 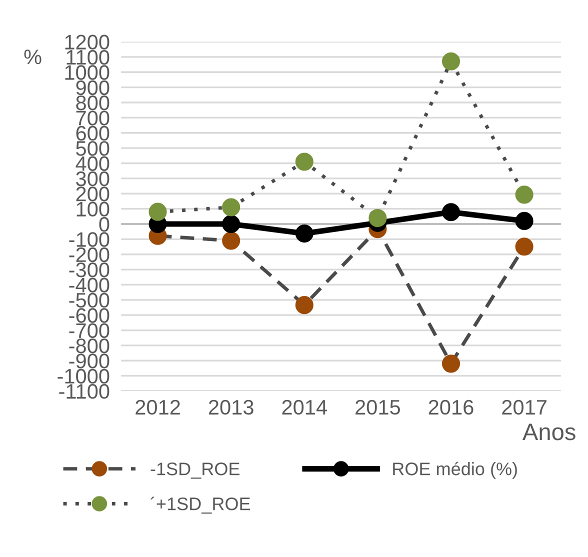 What do you see at coordinates (93, 133) in the screenshot?
I see `y-tick-label: 600` at bounding box center [93, 133].